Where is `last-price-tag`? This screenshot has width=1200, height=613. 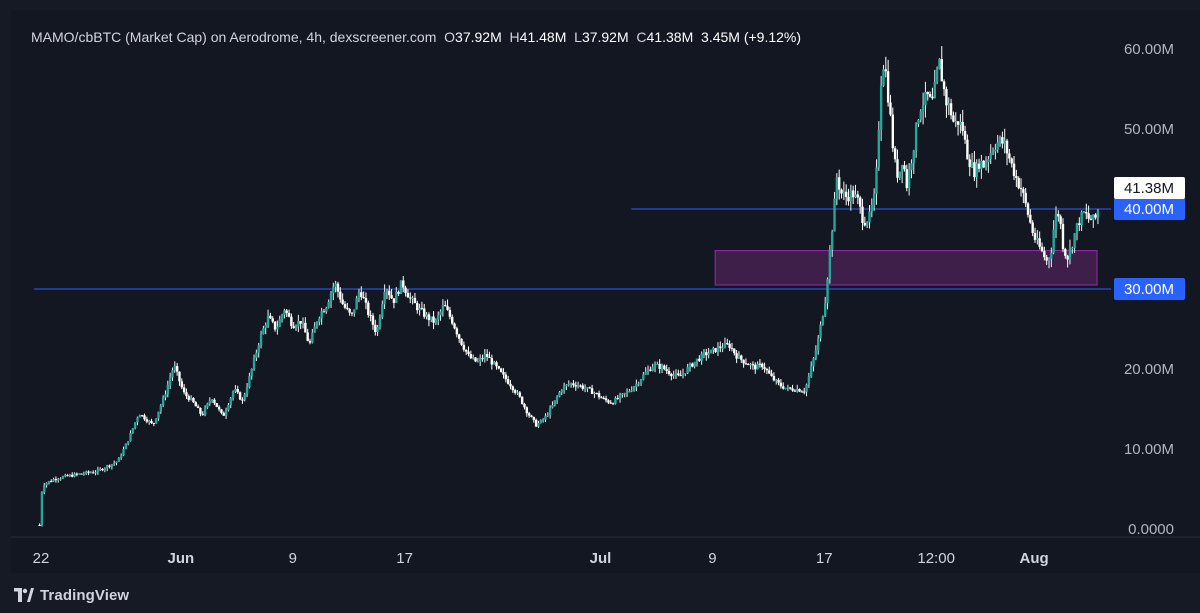
last-price-tag is located at coordinates (1149, 187).